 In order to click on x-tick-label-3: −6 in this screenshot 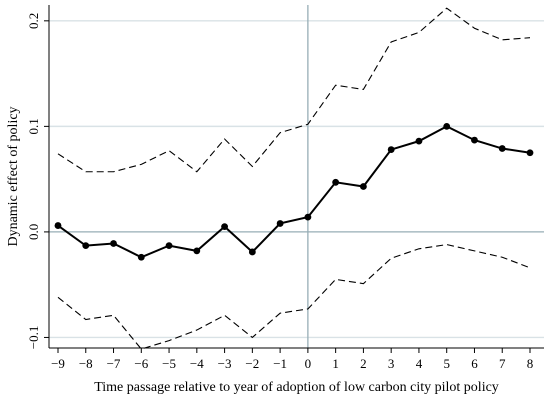, I will do `click(141, 363)`.